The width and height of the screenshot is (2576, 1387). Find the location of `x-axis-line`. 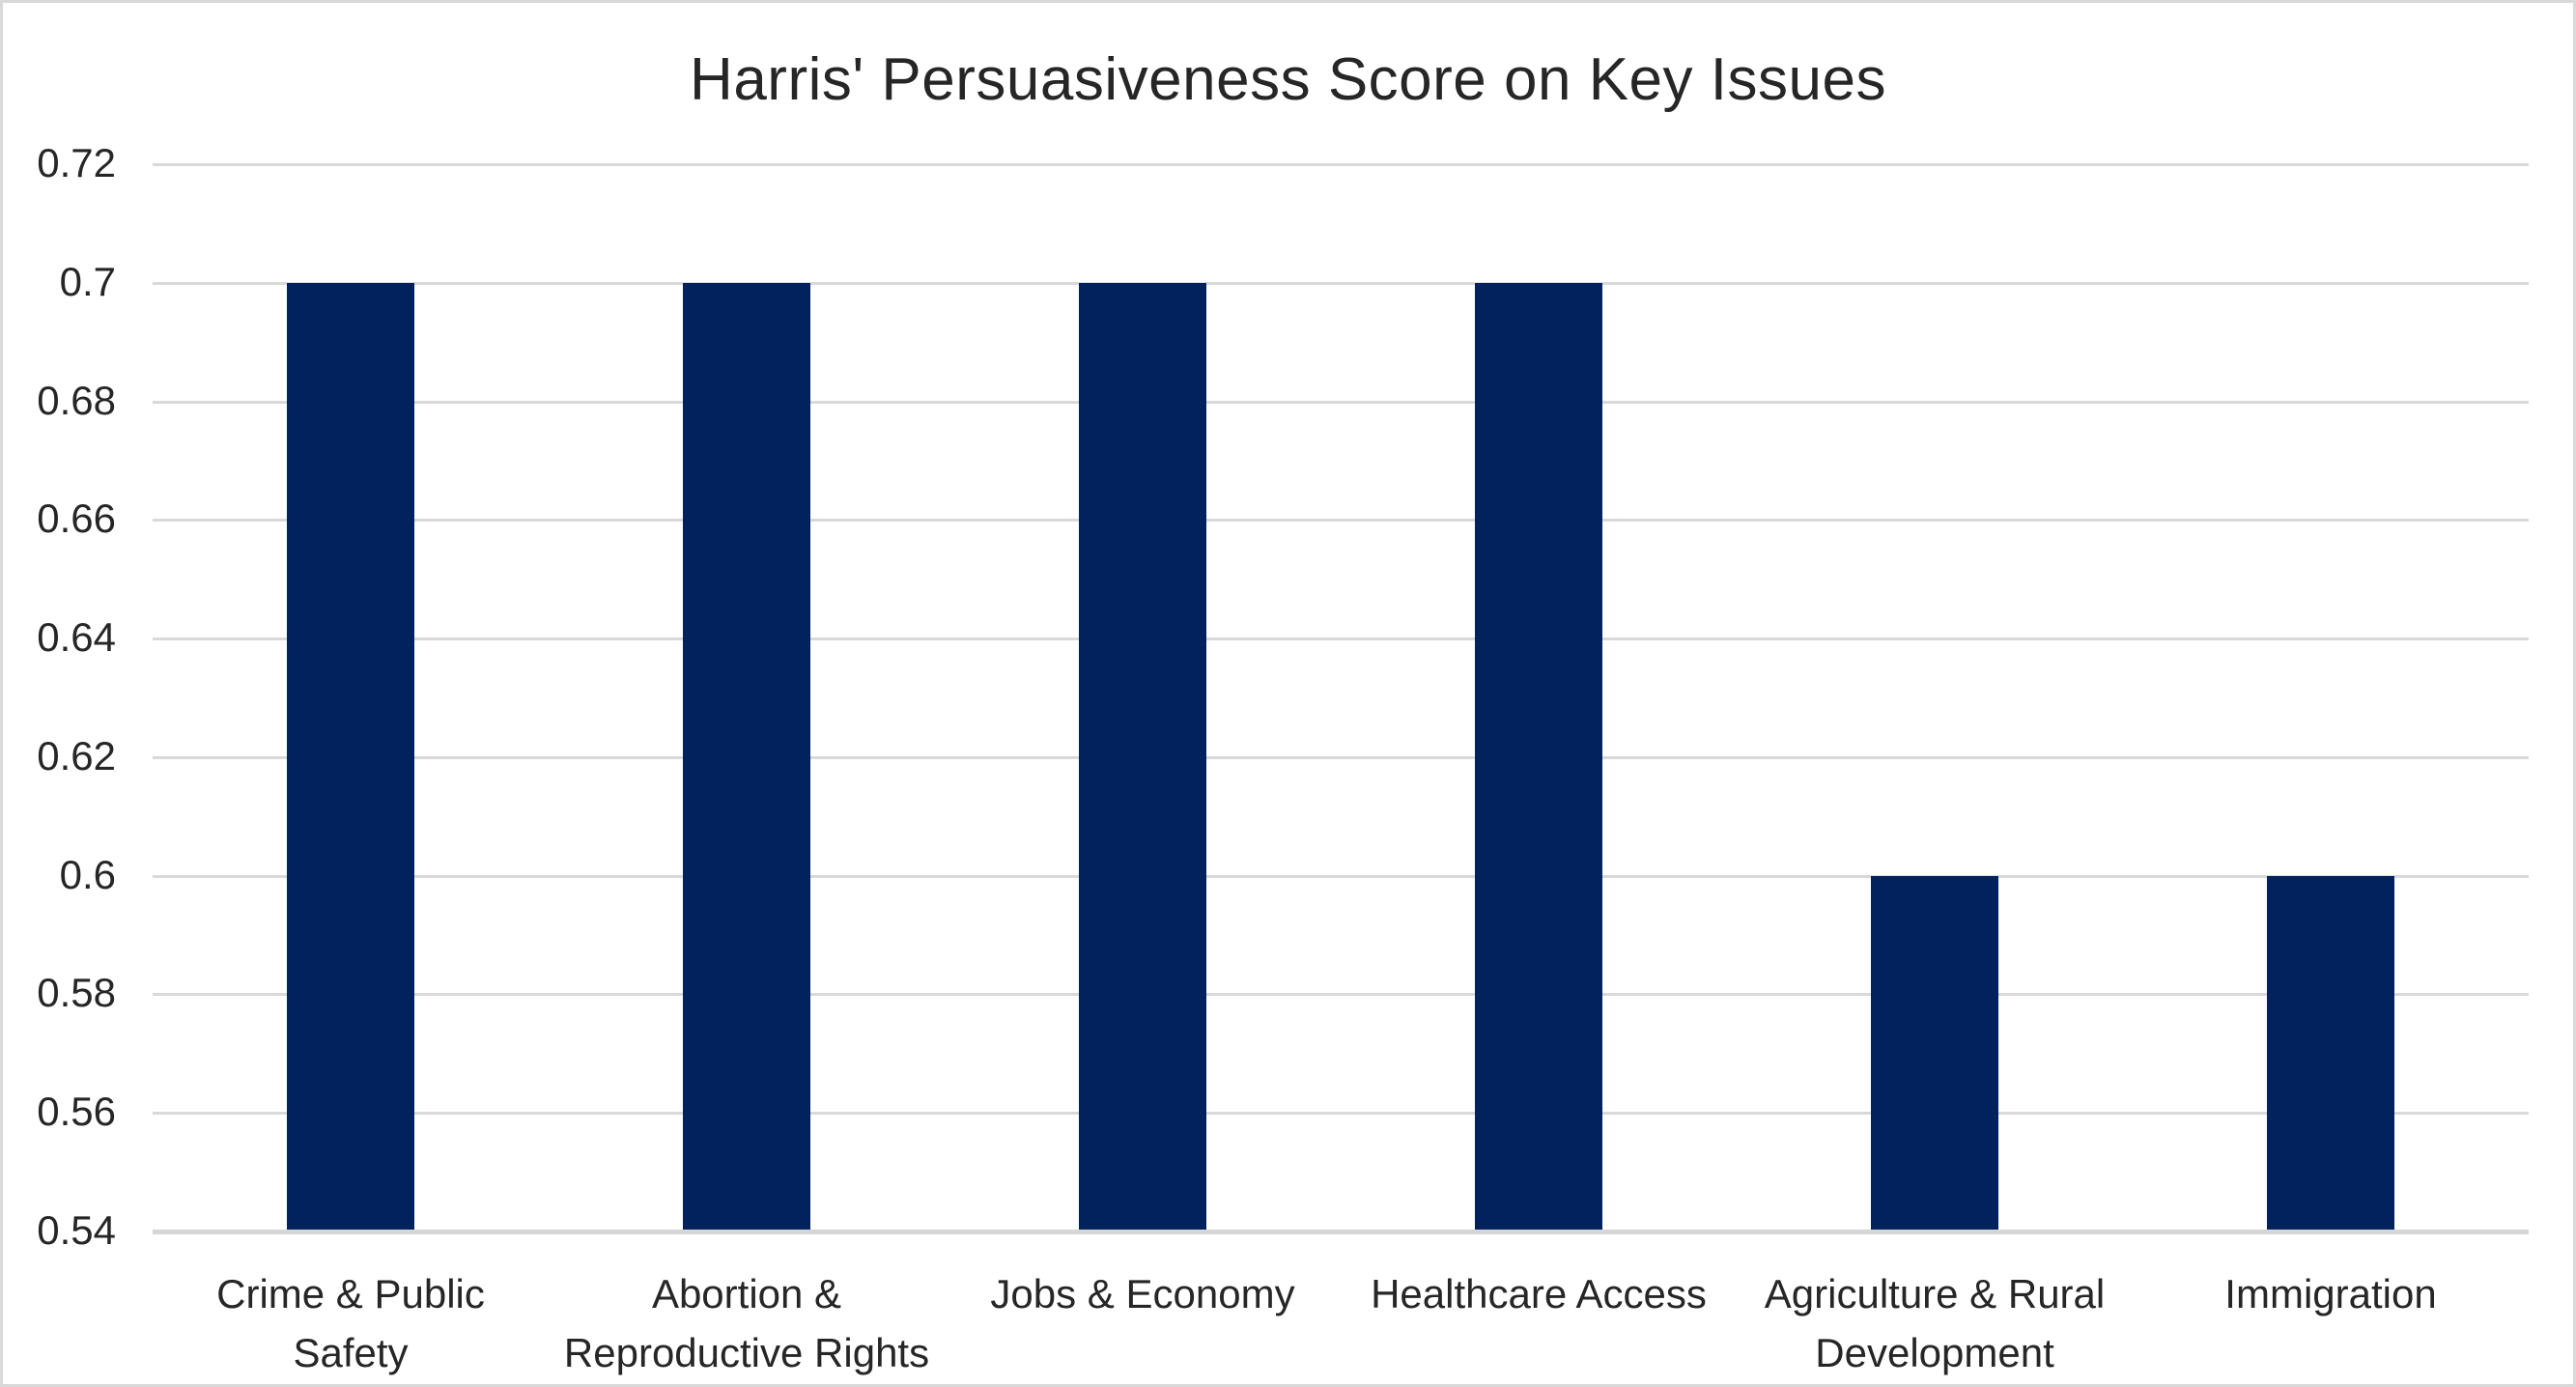

x-axis-line is located at coordinates (1341, 1232).